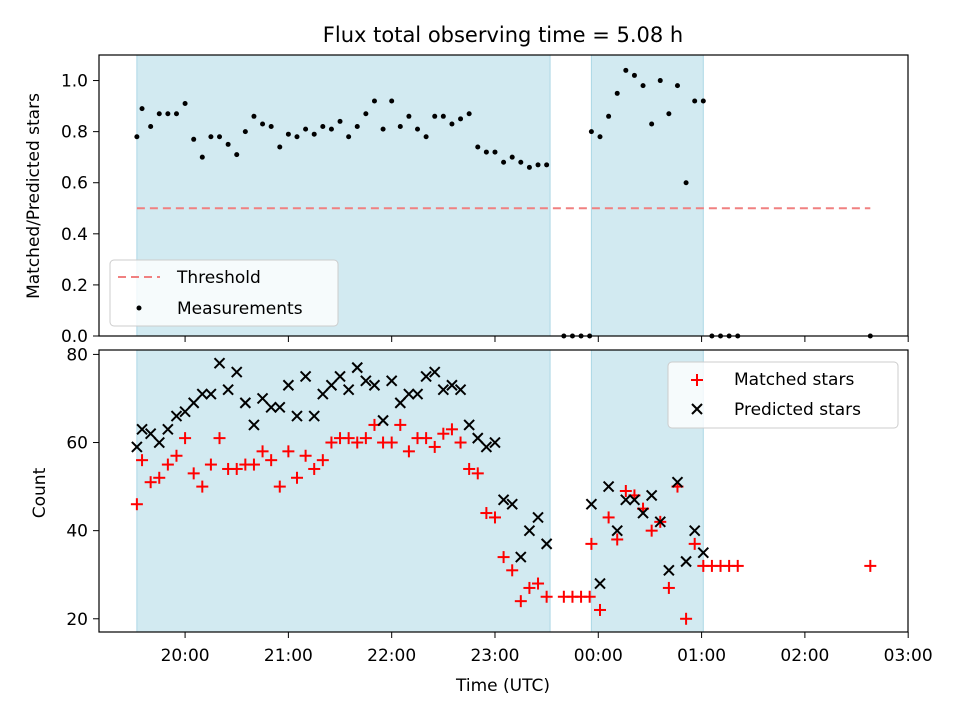 The image size is (960, 720). Describe the element at coordinates (77, 620) in the screenshot. I see `y-tick-label: 20` at that location.